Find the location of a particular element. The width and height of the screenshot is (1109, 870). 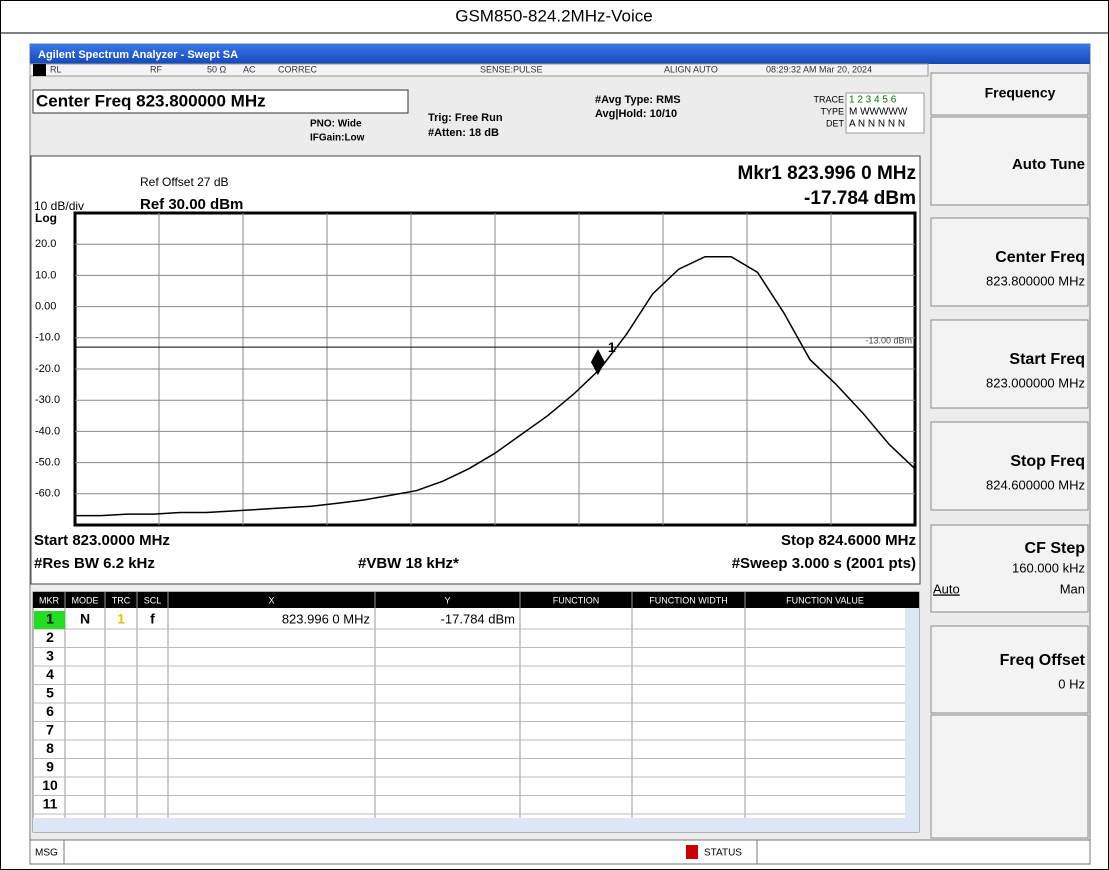

y-tick-label: 20.0 is located at coordinates (45, 244).